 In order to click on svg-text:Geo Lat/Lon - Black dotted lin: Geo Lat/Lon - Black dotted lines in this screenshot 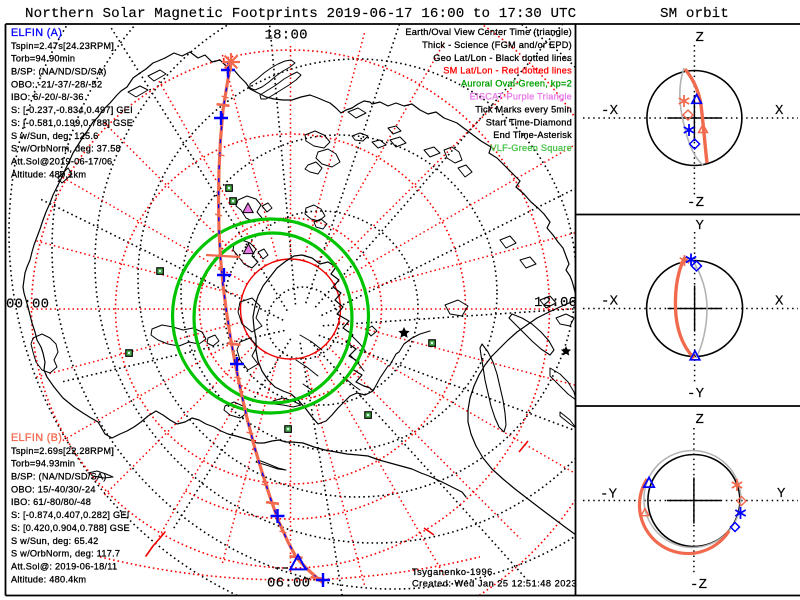, I will do `click(502, 58)`.